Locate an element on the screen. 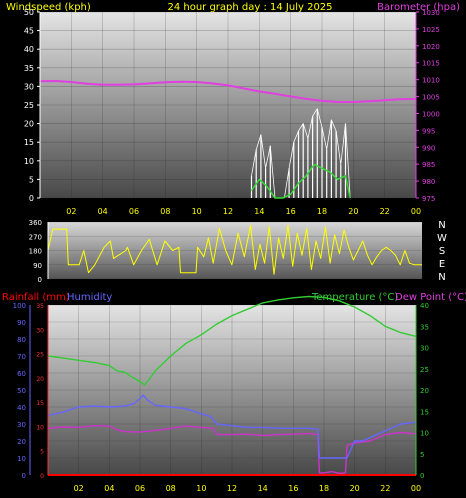 This screenshot has height=498, width=466. climate-x-tick-label: 00 is located at coordinates (416, 488).